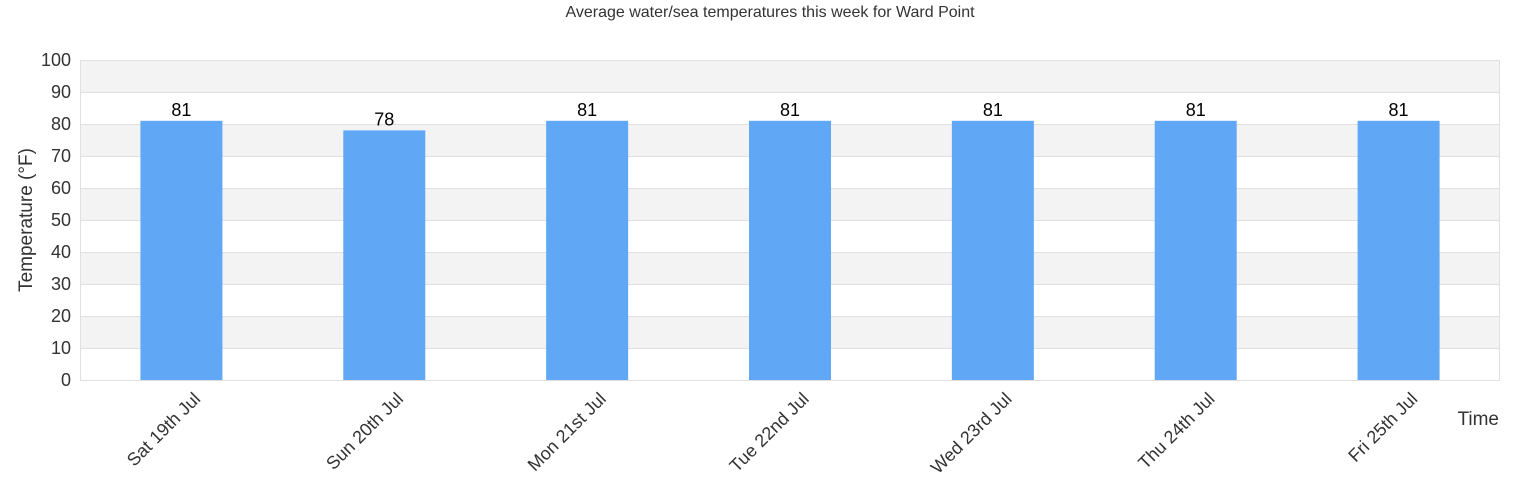 The width and height of the screenshot is (1540, 500). I want to click on bar-value-labels: 81 78 81 81 81 81 81, so click(789, 115).